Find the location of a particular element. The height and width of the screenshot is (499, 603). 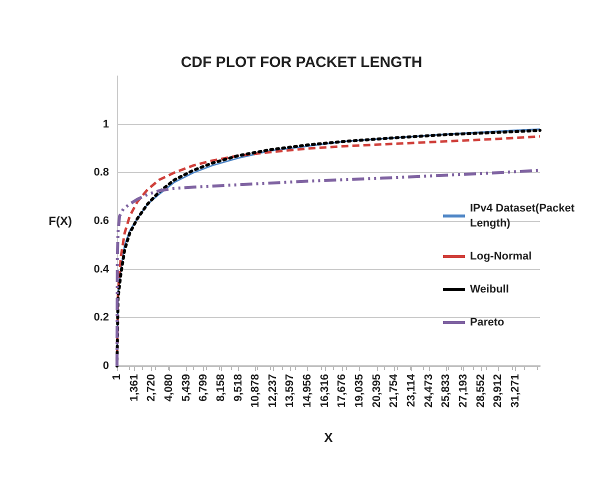

x-tick-label: 1,361 is located at coordinates (134, 388).